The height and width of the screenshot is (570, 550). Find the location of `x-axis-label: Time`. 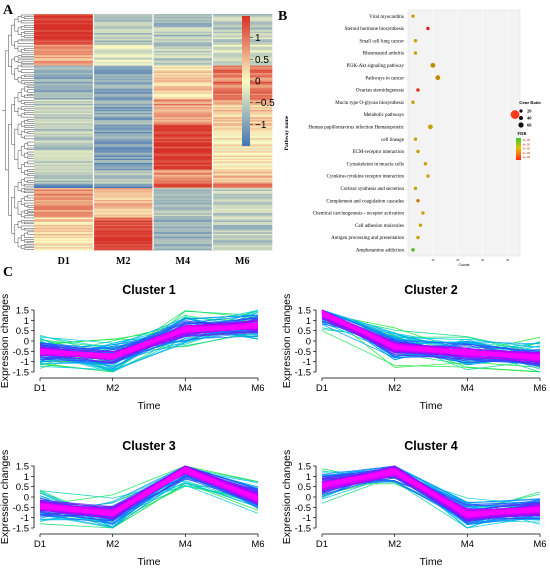

x-axis-label: Time is located at coordinates (431, 406).